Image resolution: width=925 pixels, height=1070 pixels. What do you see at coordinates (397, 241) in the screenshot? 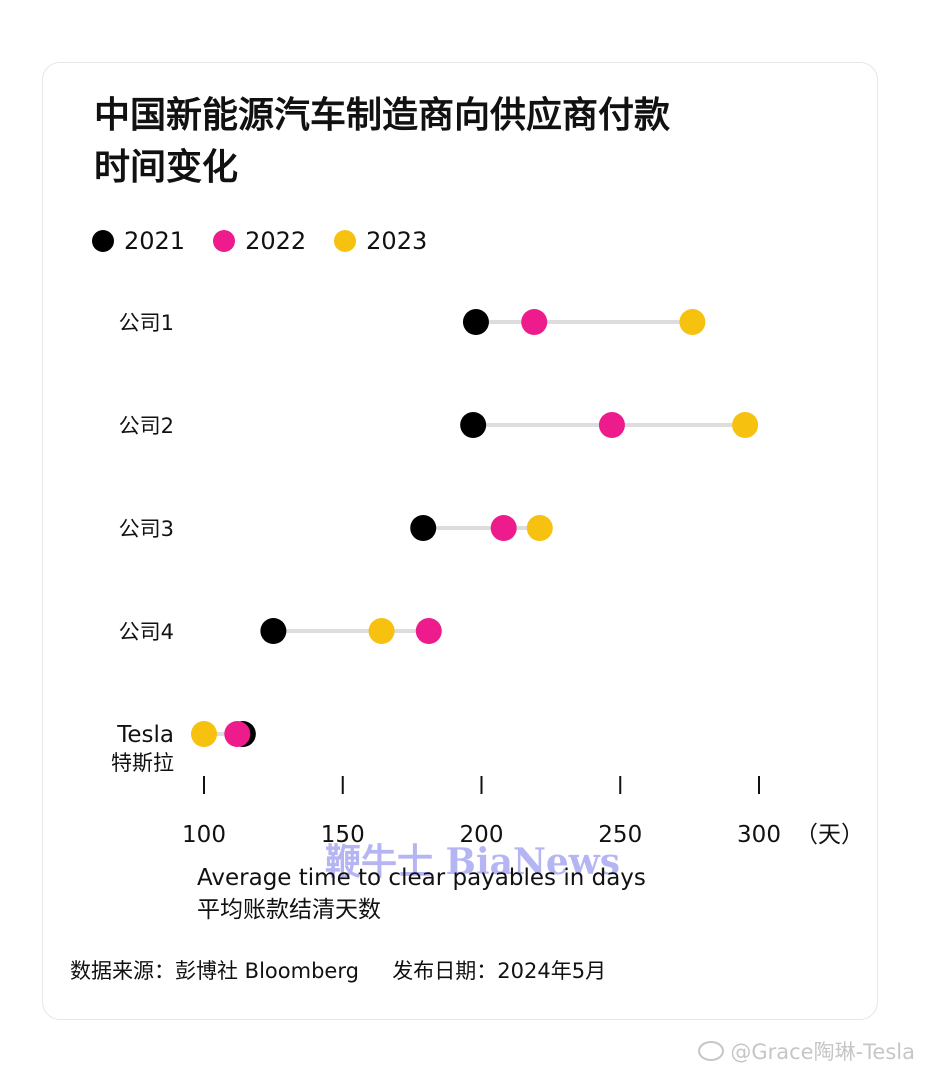
I see `legend-label-2023: 2023` at bounding box center [397, 241].